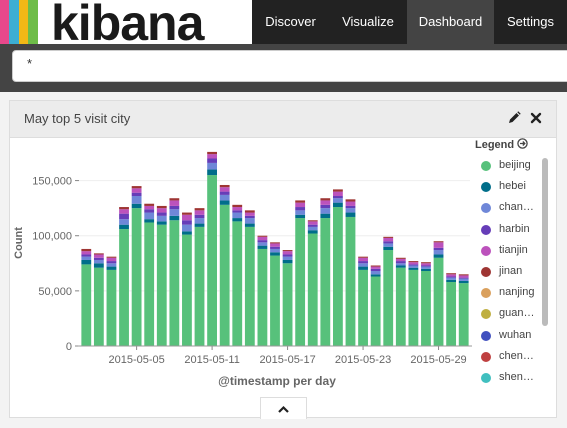 Image resolution: width=567 pixels, height=428 pixels. Describe the element at coordinates (545, 242) in the screenshot. I see `legend-scrollbar` at that location.